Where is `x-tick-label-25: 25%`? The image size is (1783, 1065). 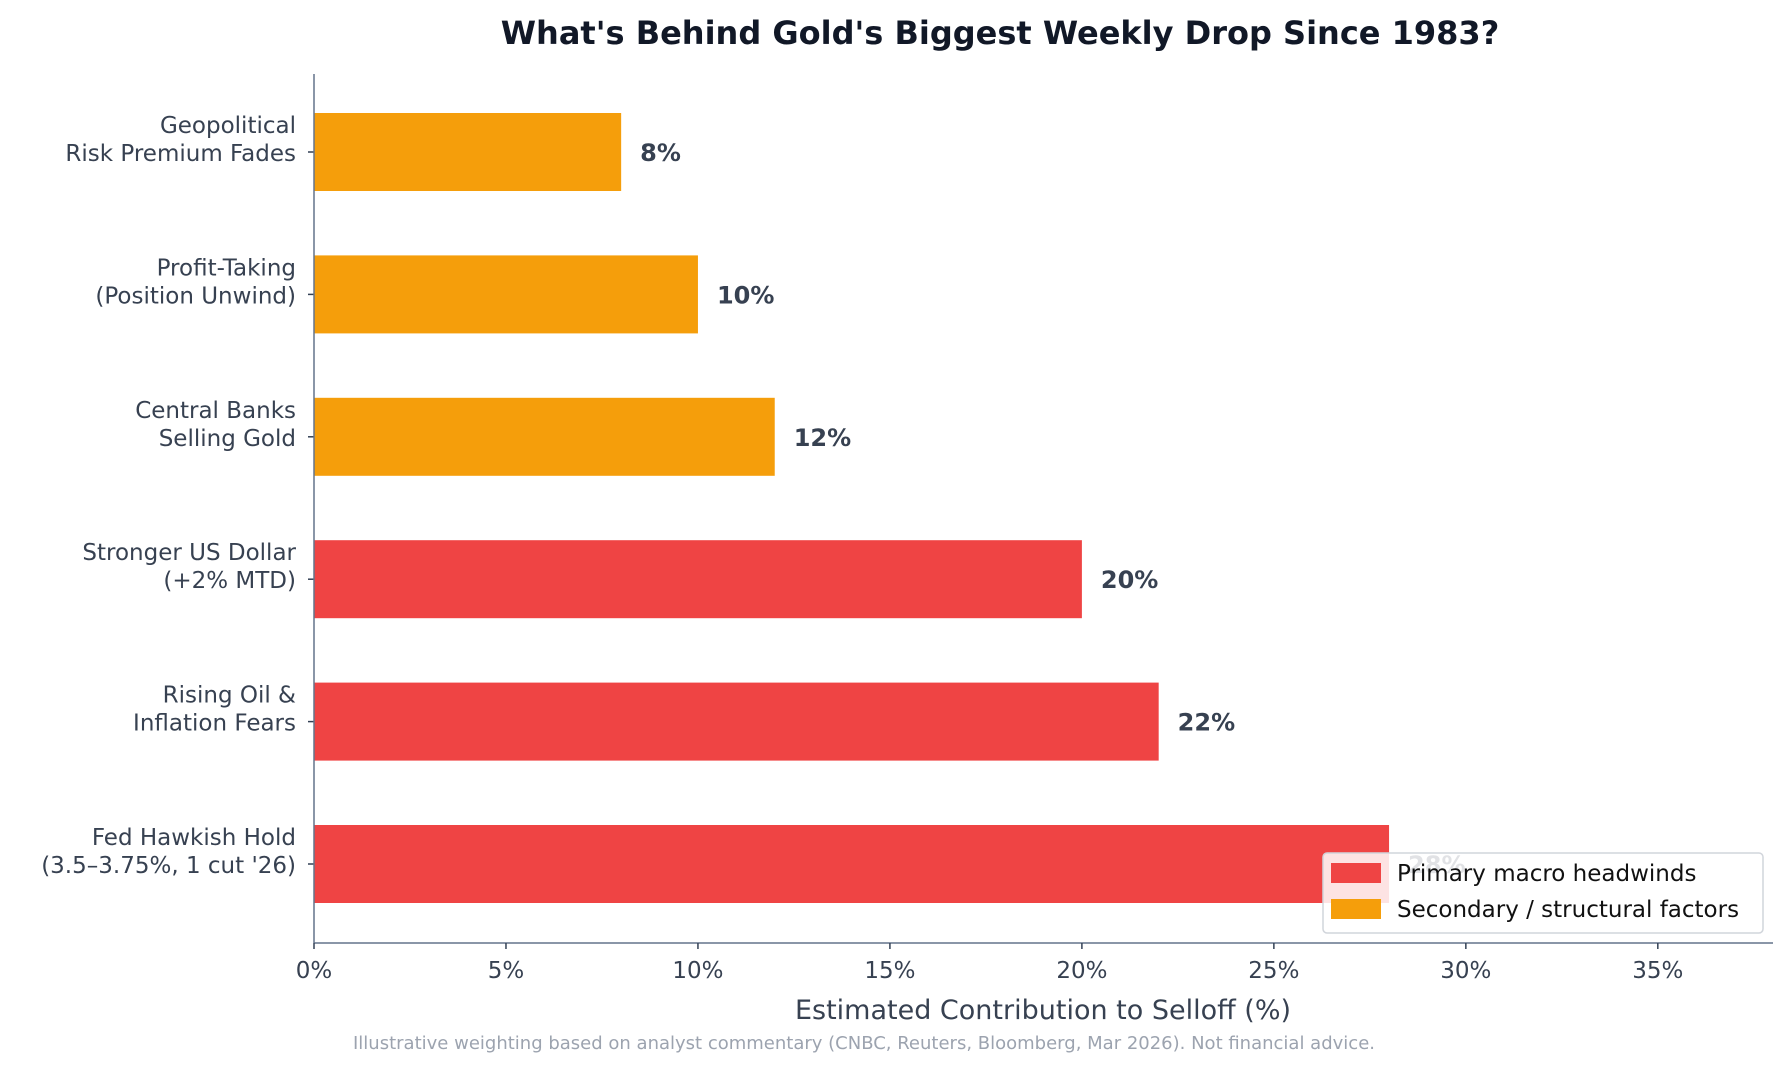 x-tick-label-25: 25% is located at coordinates (1273, 971).